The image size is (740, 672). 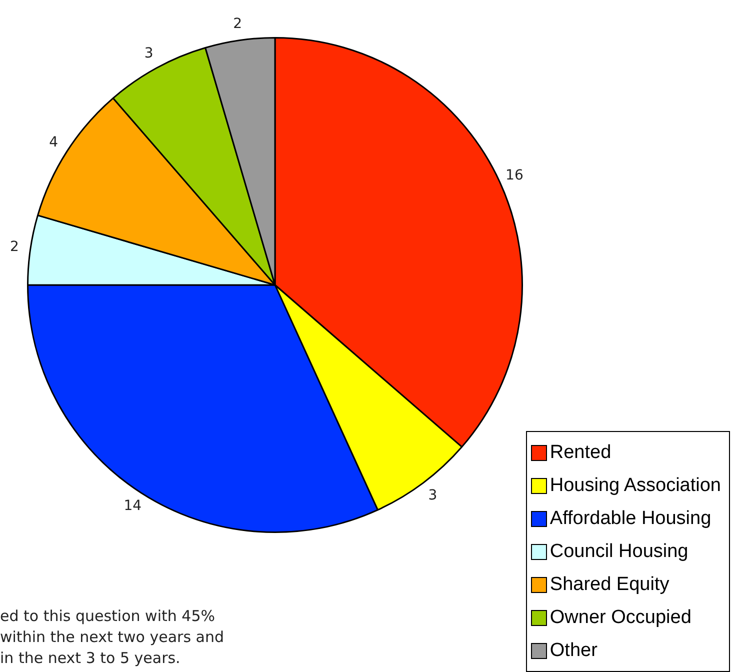 What do you see at coordinates (53, 142) in the screenshot?
I see `data-label: 4` at bounding box center [53, 142].